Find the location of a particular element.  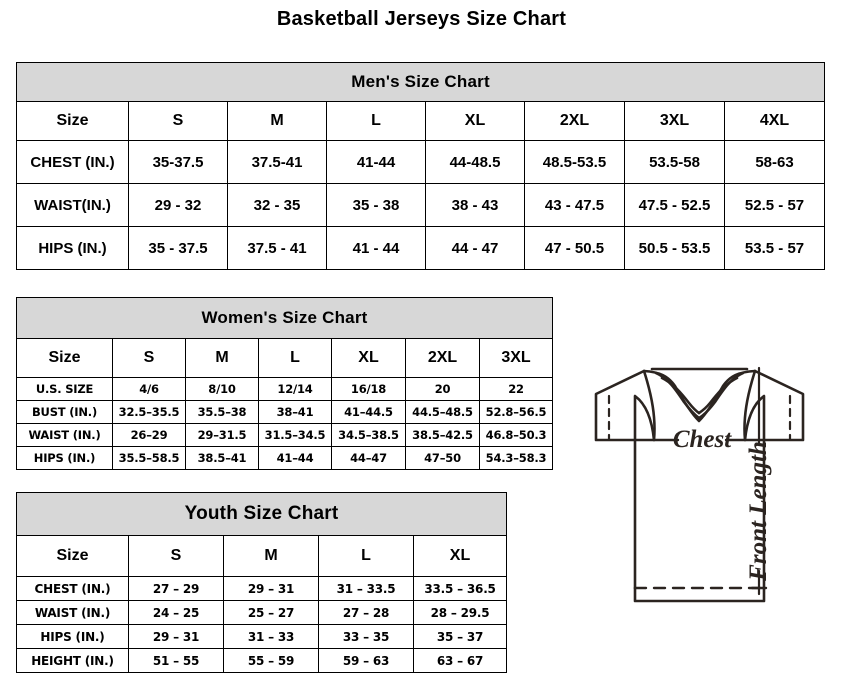

jersey-collar-line-left-a is located at coordinates (677, 395).